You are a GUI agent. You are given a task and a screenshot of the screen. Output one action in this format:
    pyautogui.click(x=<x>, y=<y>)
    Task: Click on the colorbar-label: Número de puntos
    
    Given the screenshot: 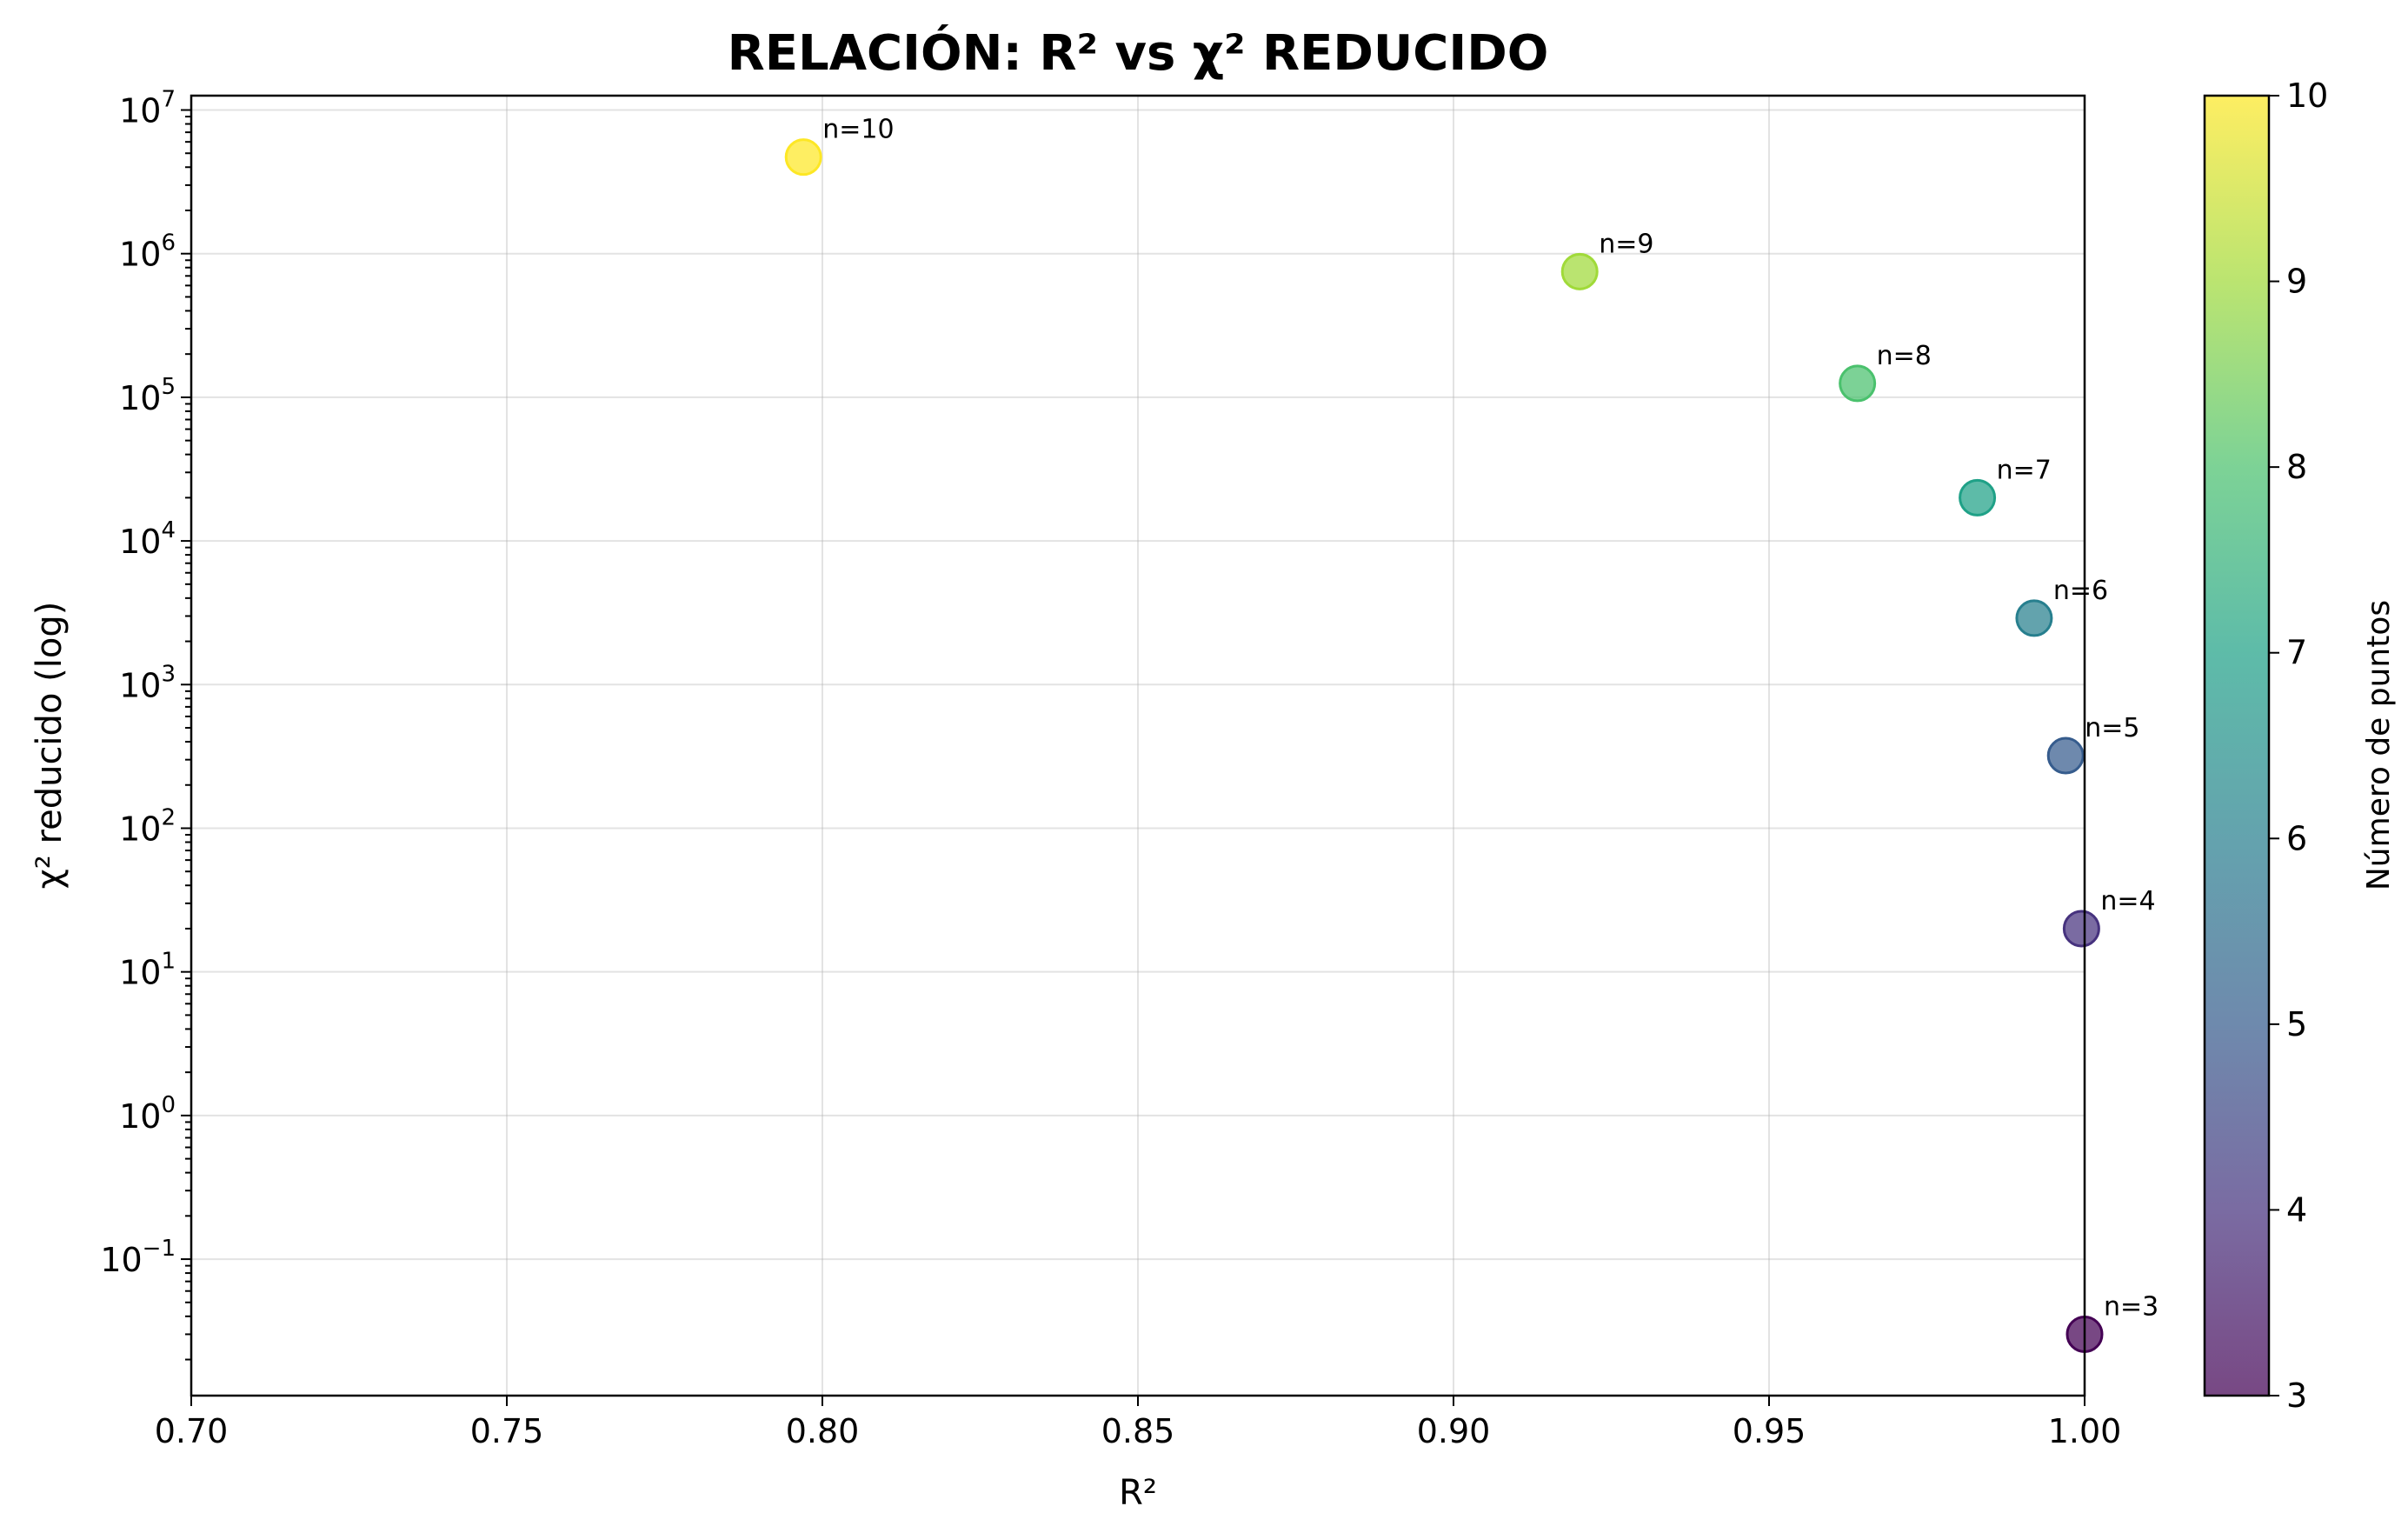 What is the action you would take?
    pyautogui.click(x=2379, y=745)
    